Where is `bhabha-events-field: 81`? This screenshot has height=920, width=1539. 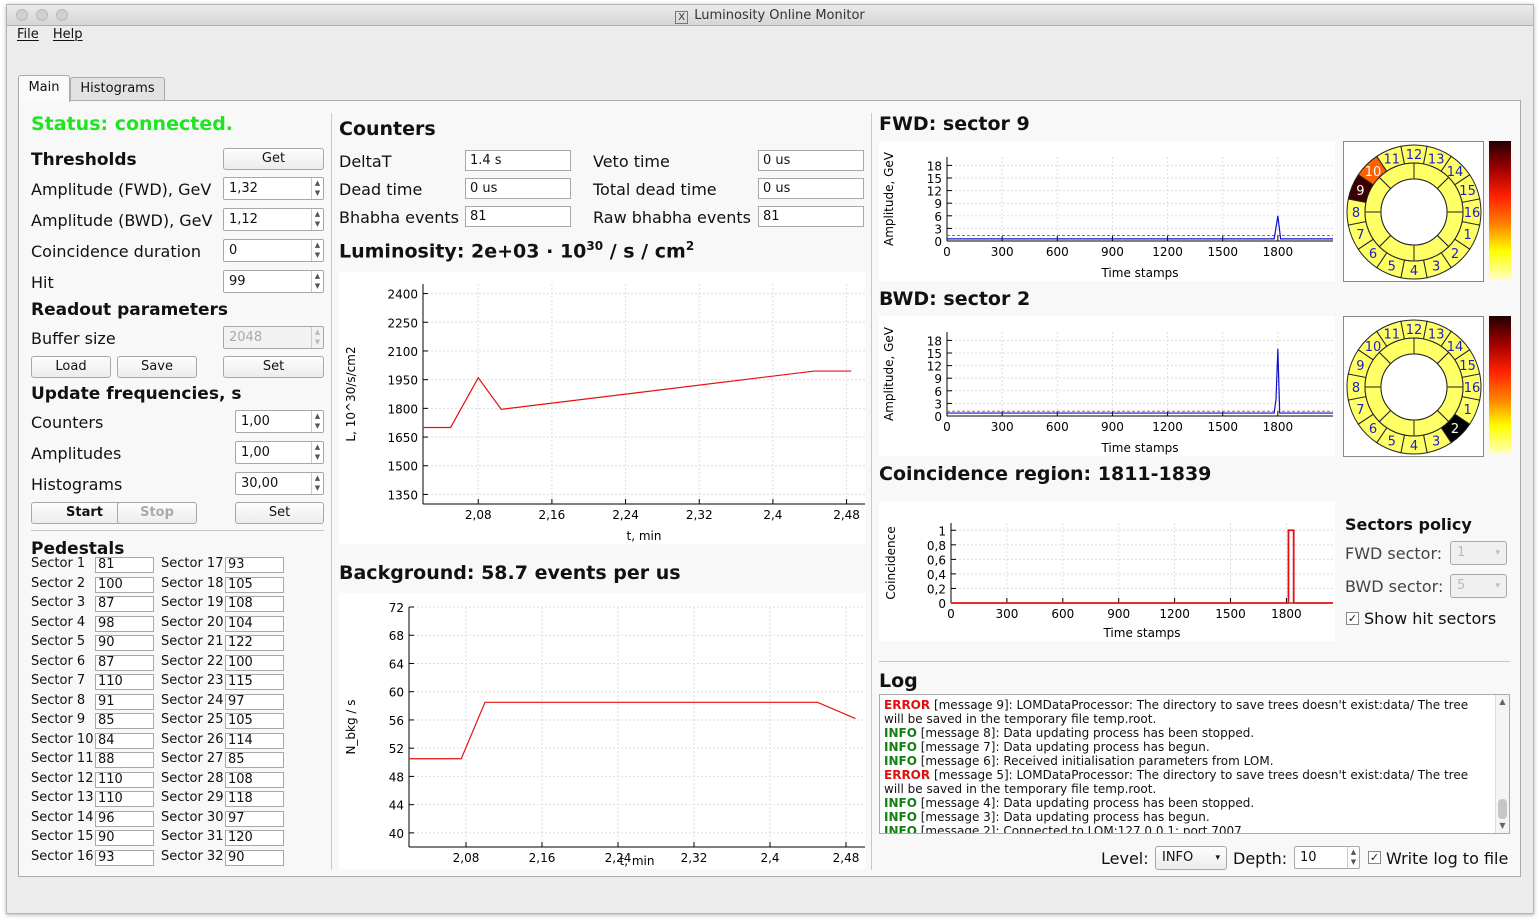
bhabha-events-field: 81 is located at coordinates (518, 216).